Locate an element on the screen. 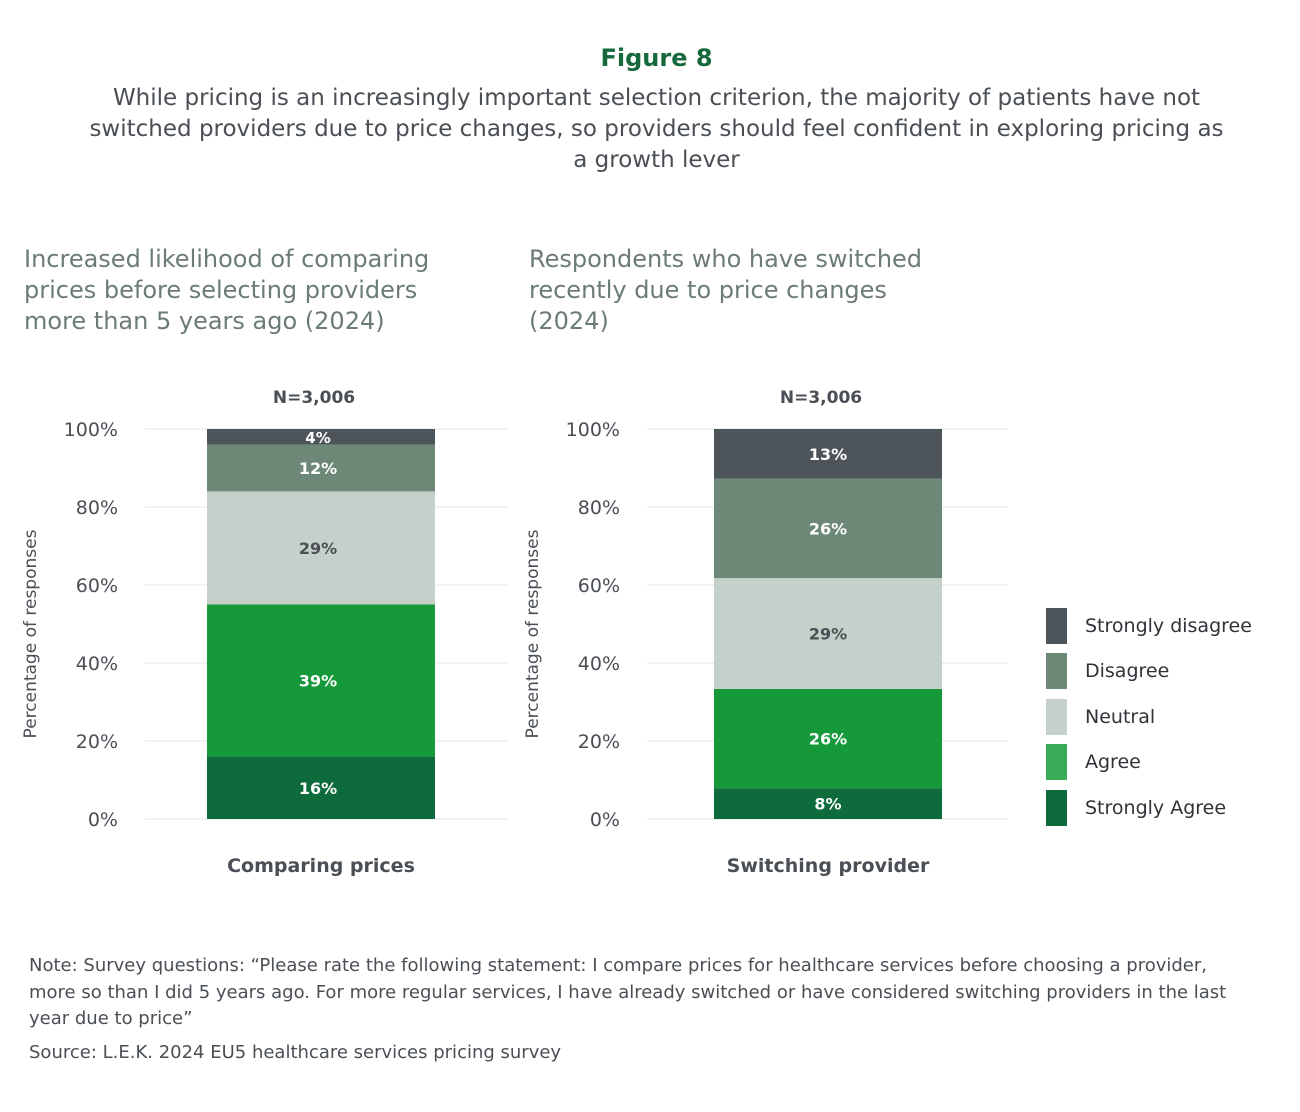  data-label: 8% is located at coordinates (827, 804).